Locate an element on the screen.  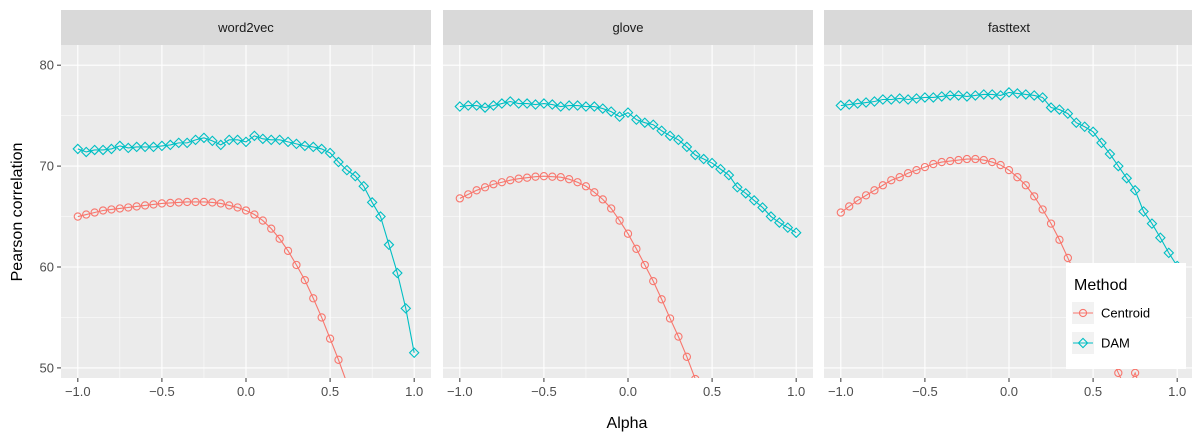
legend-item-dam: DAM is located at coordinates (1101, 343).